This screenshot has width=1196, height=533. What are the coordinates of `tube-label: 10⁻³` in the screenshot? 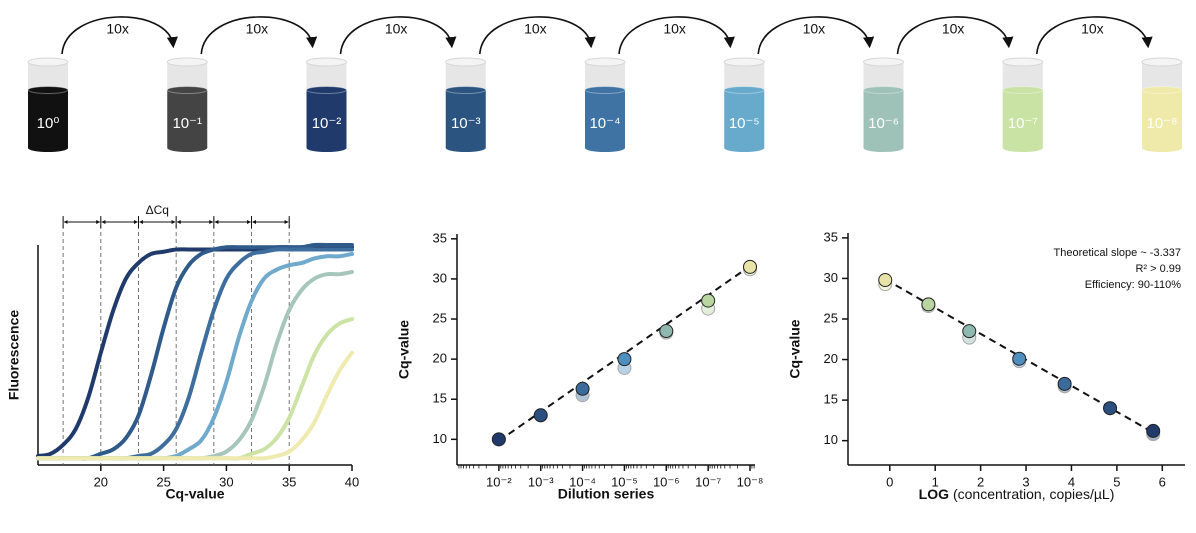 It's located at (466, 123).